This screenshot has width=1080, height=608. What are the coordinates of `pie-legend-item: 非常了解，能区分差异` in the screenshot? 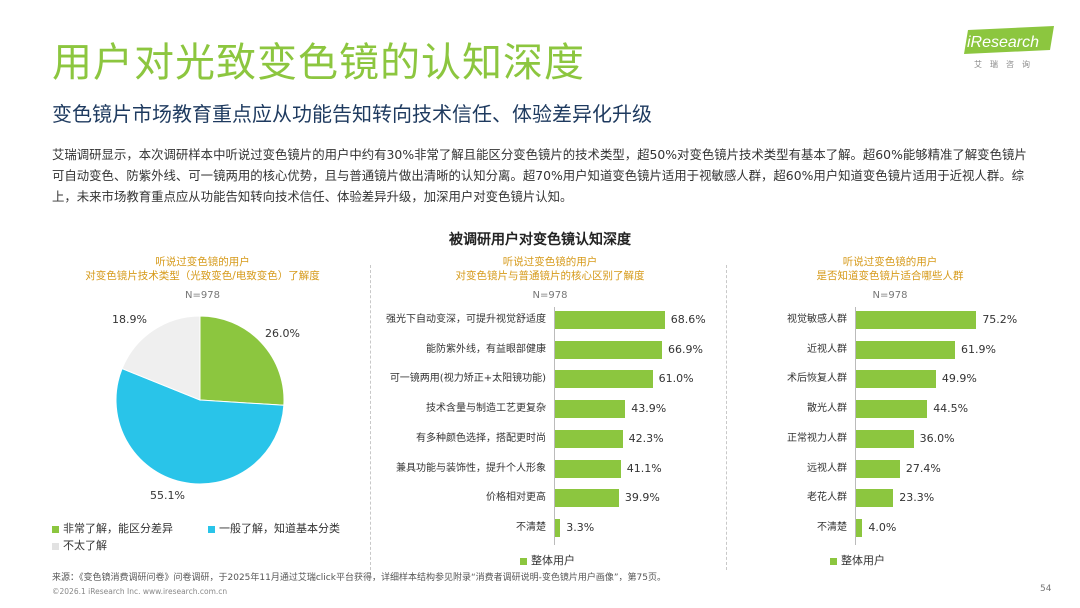 It's located at (112, 528).